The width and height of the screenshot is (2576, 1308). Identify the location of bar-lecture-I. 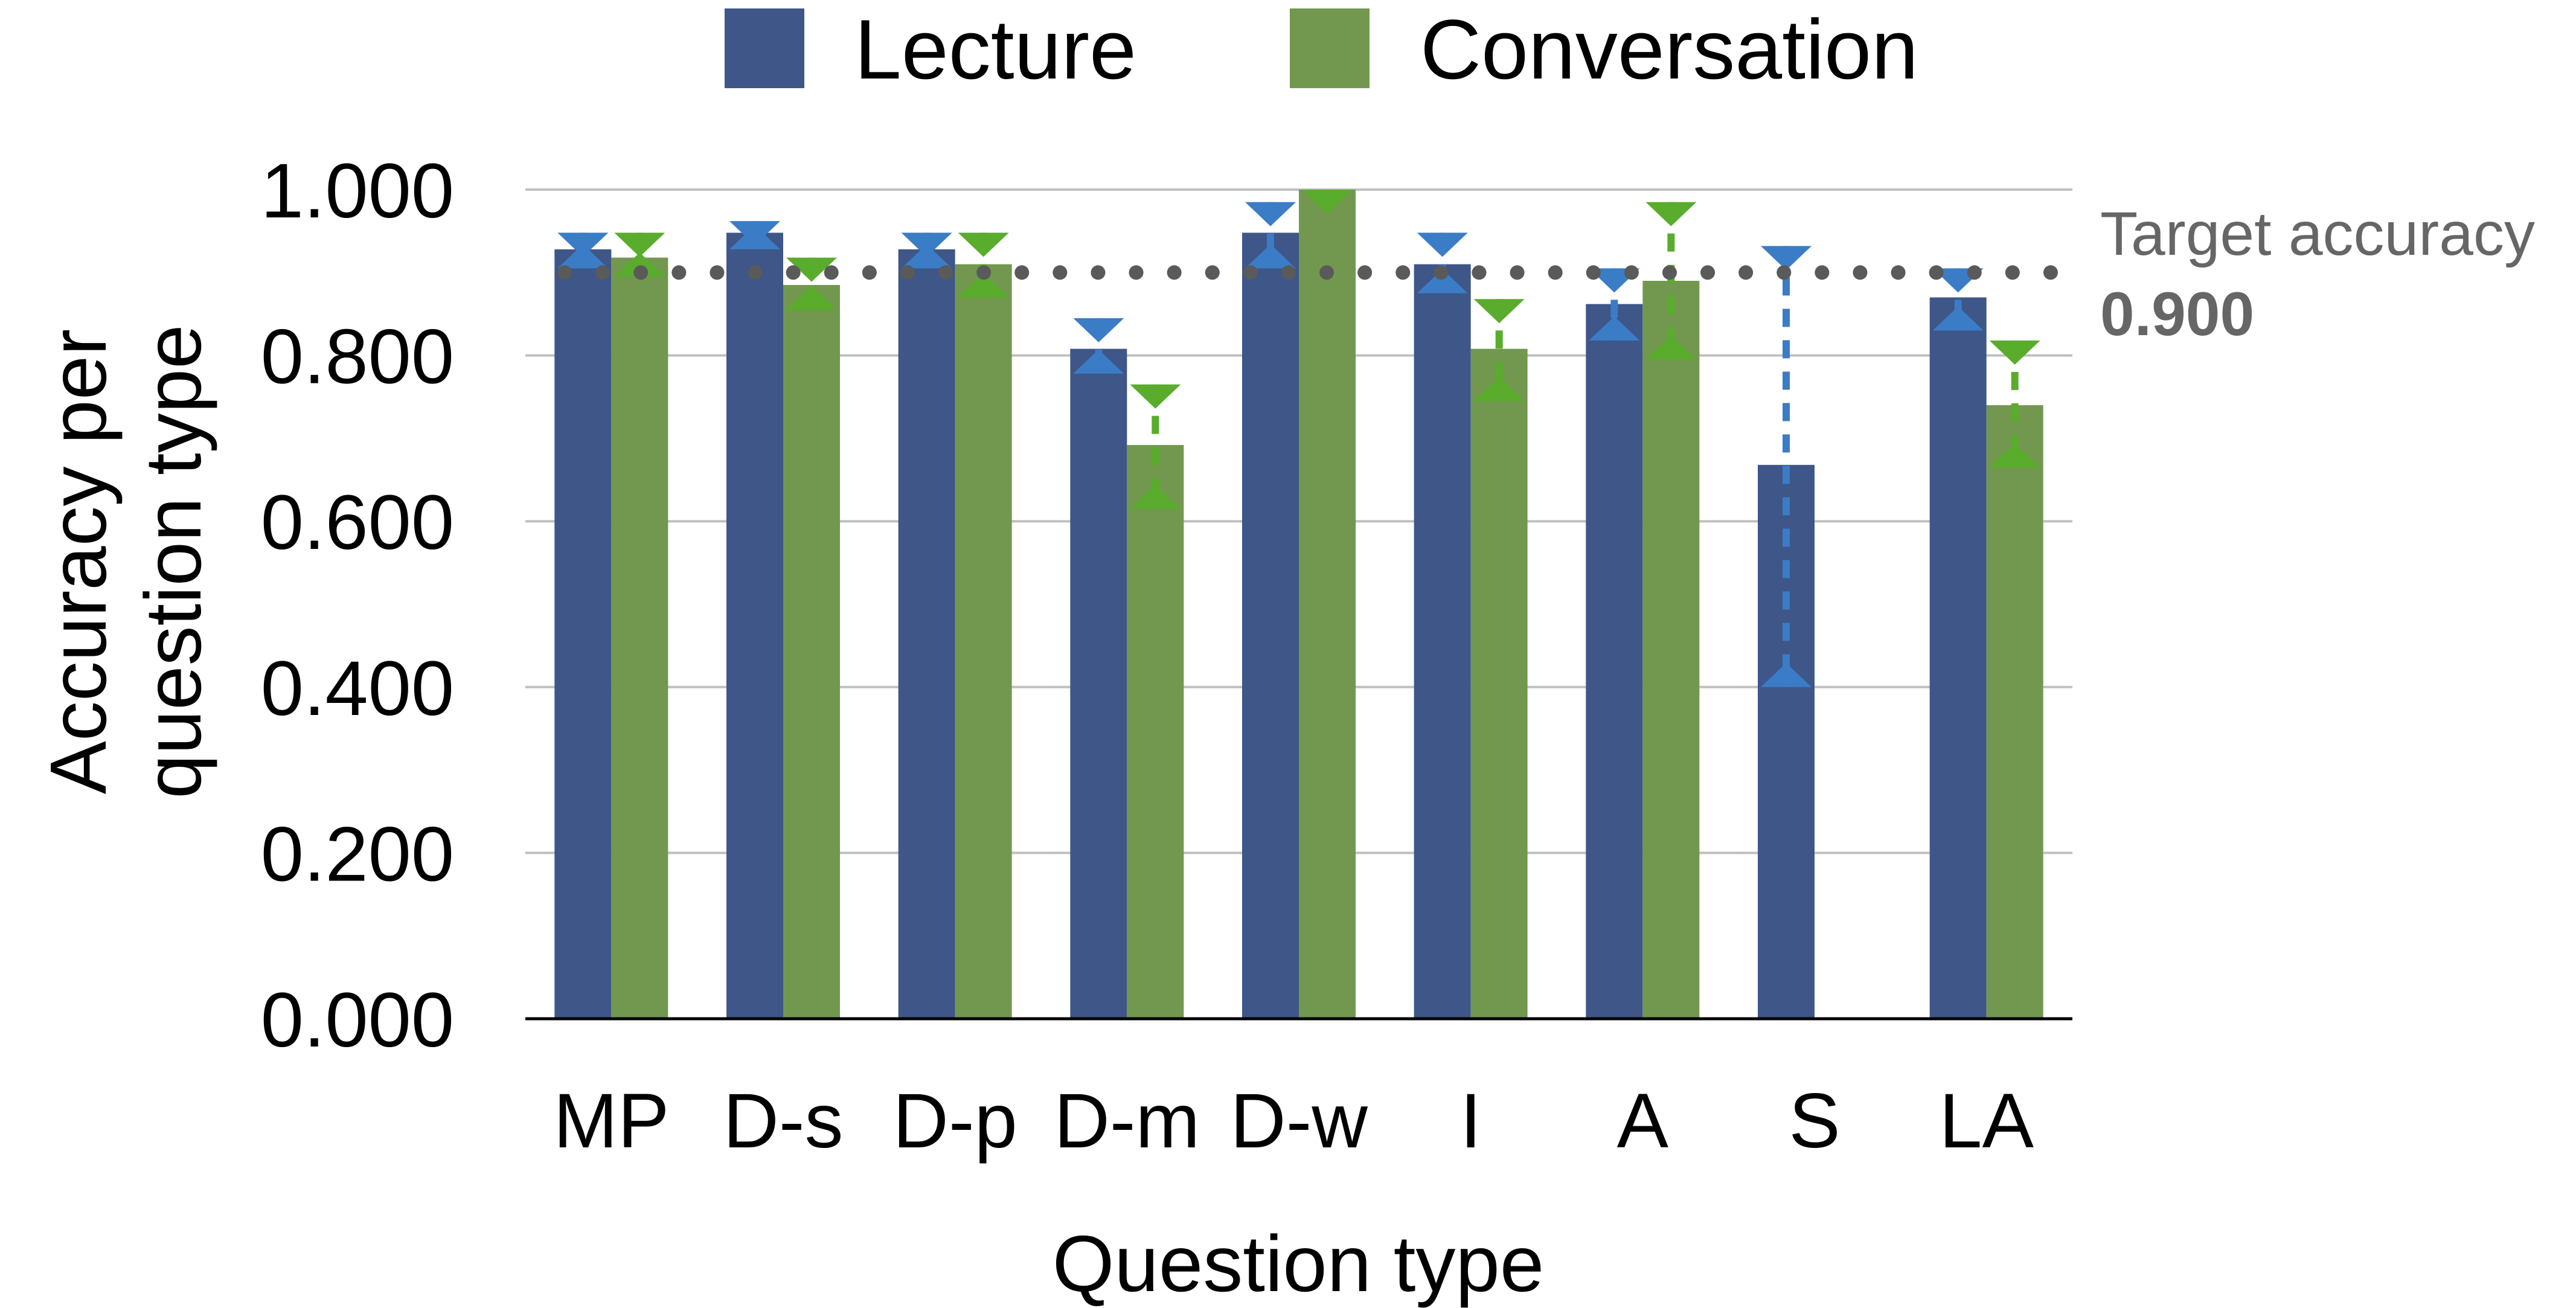
(1442, 641).